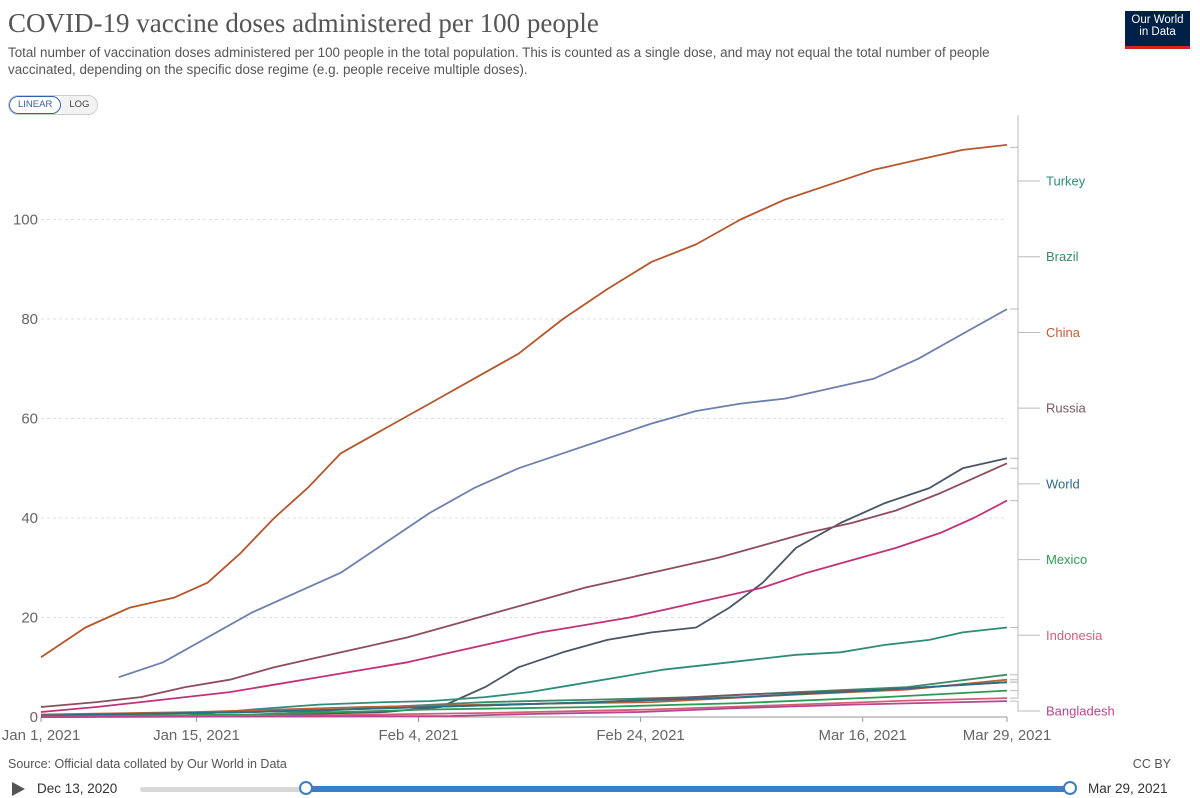 The image size is (1200, 798). Describe the element at coordinates (29, 518) in the screenshot. I see `y-tick-label: 40` at that location.